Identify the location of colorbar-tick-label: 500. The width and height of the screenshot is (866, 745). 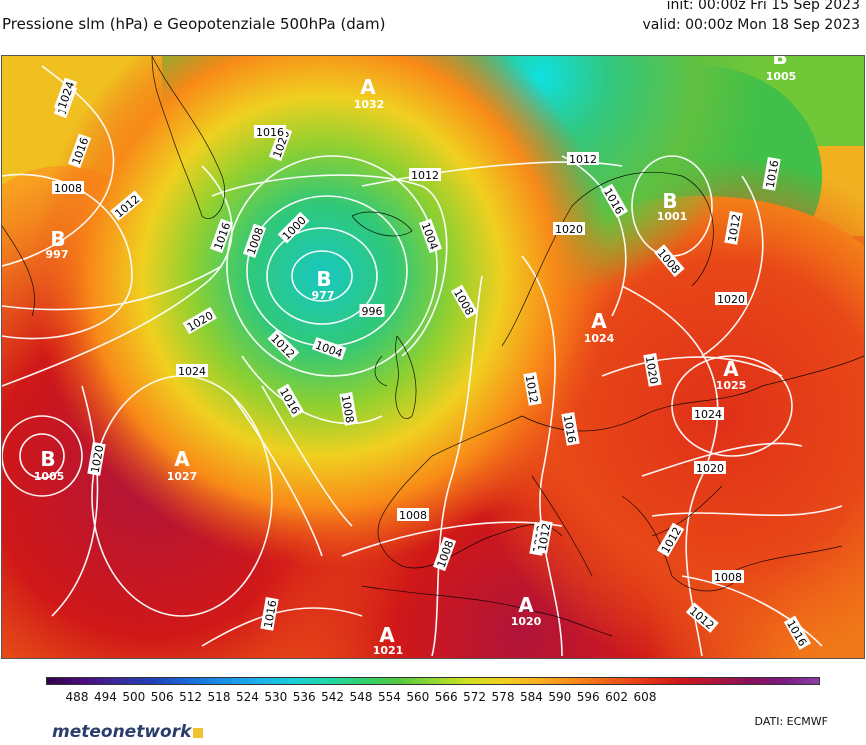
(134, 697).